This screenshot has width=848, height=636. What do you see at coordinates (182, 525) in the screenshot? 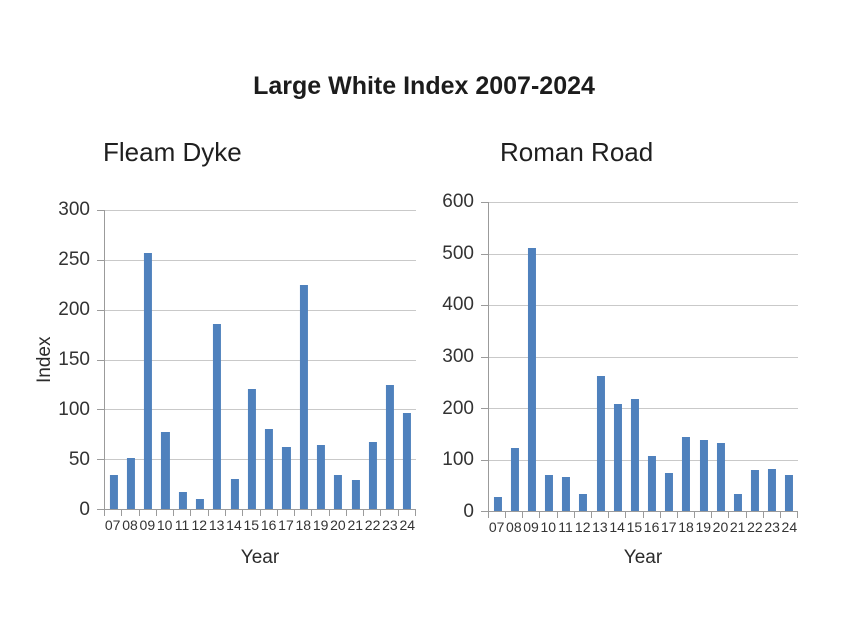
I see `x-tick-label-11: 11` at bounding box center [182, 525].